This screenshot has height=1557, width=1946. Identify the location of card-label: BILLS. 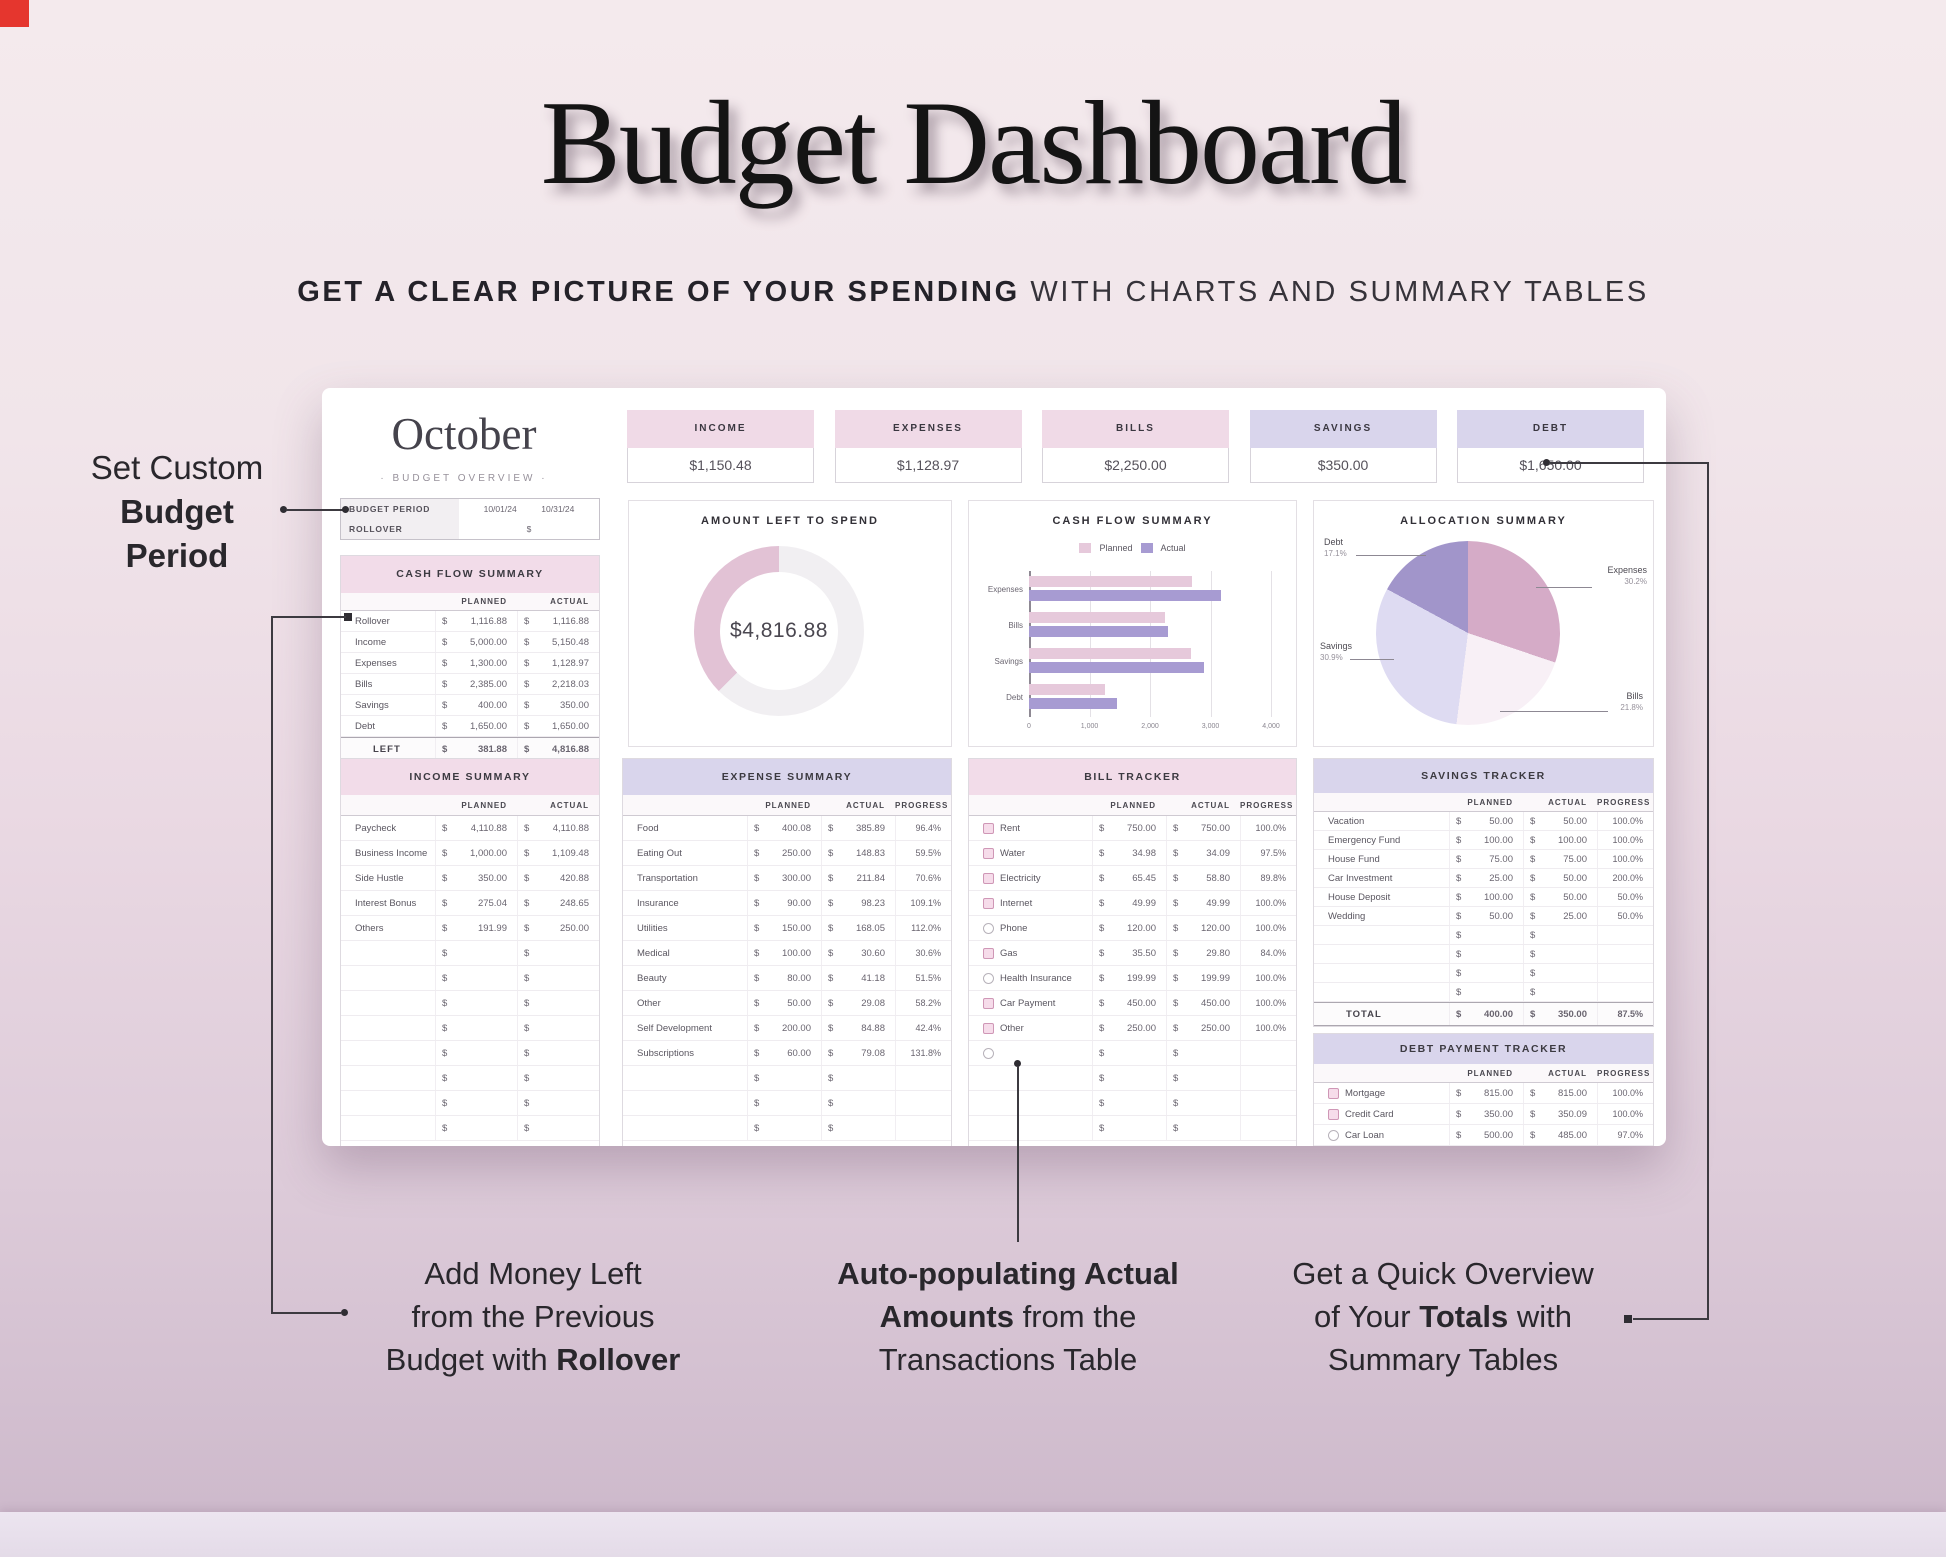
(1135, 429).